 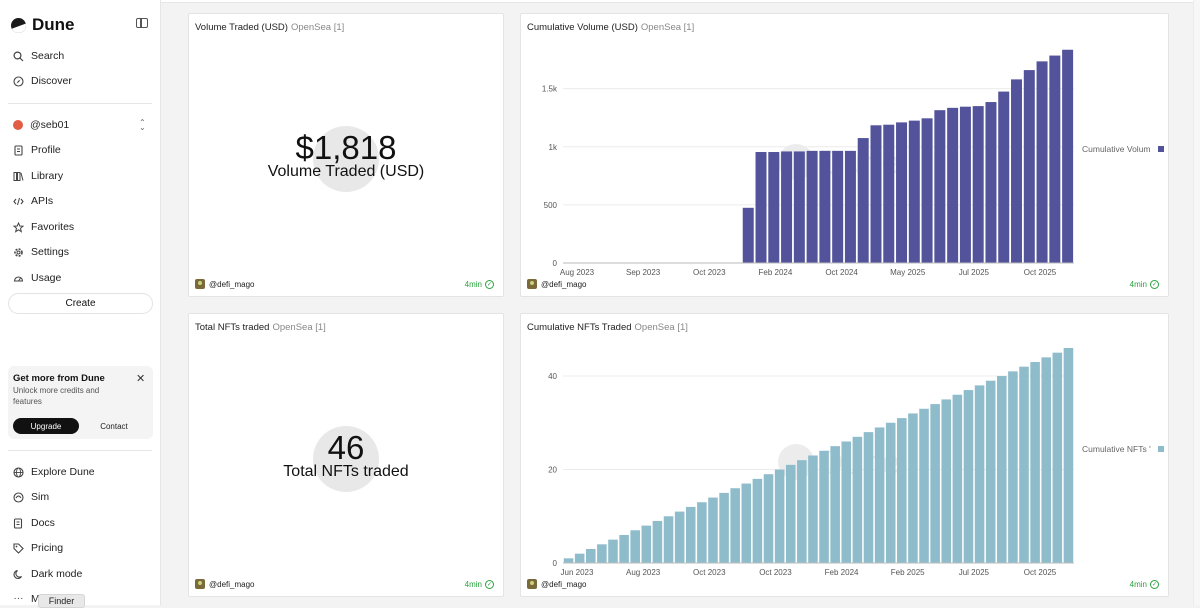 What do you see at coordinates (142, 23) in the screenshot?
I see `sidebar-toggle-icon` at bounding box center [142, 23].